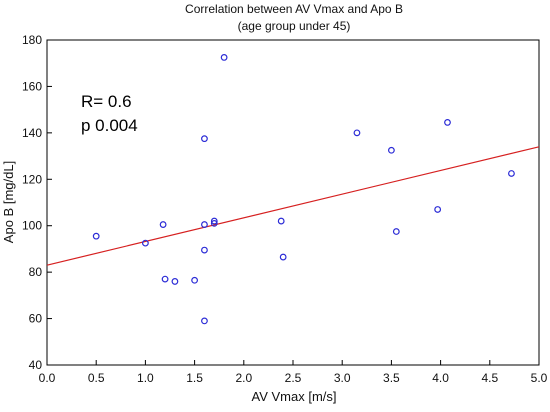  Describe the element at coordinates (440, 378) in the screenshot. I see `x-tick-label: 4.0` at that location.